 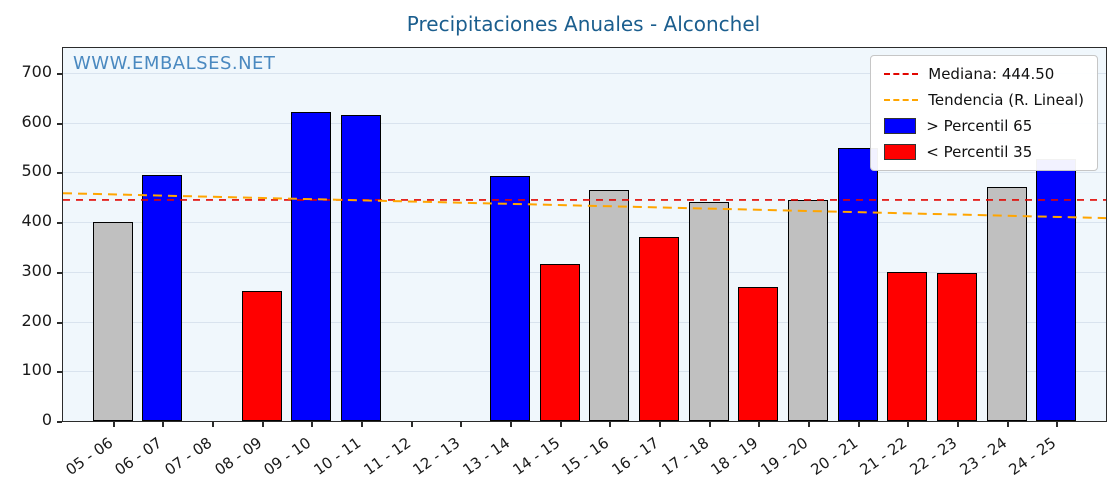 I want to click on x-tick-label: 13 - 14, so click(x=486, y=456).